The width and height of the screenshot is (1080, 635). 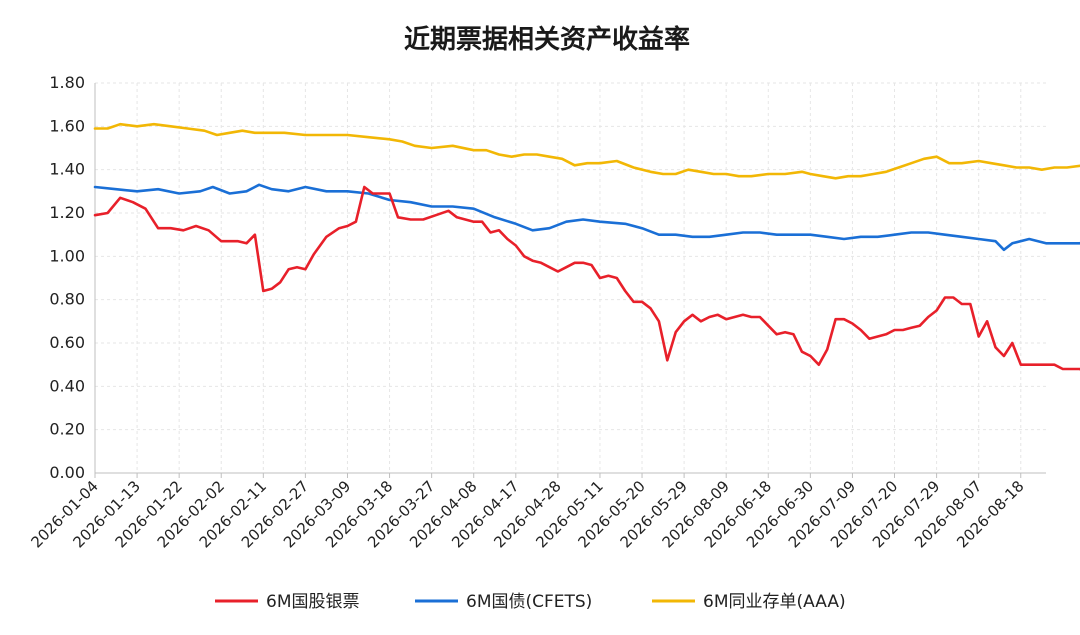 What do you see at coordinates (67, 472) in the screenshot?
I see `y-tick-label: 0.00` at bounding box center [67, 472].